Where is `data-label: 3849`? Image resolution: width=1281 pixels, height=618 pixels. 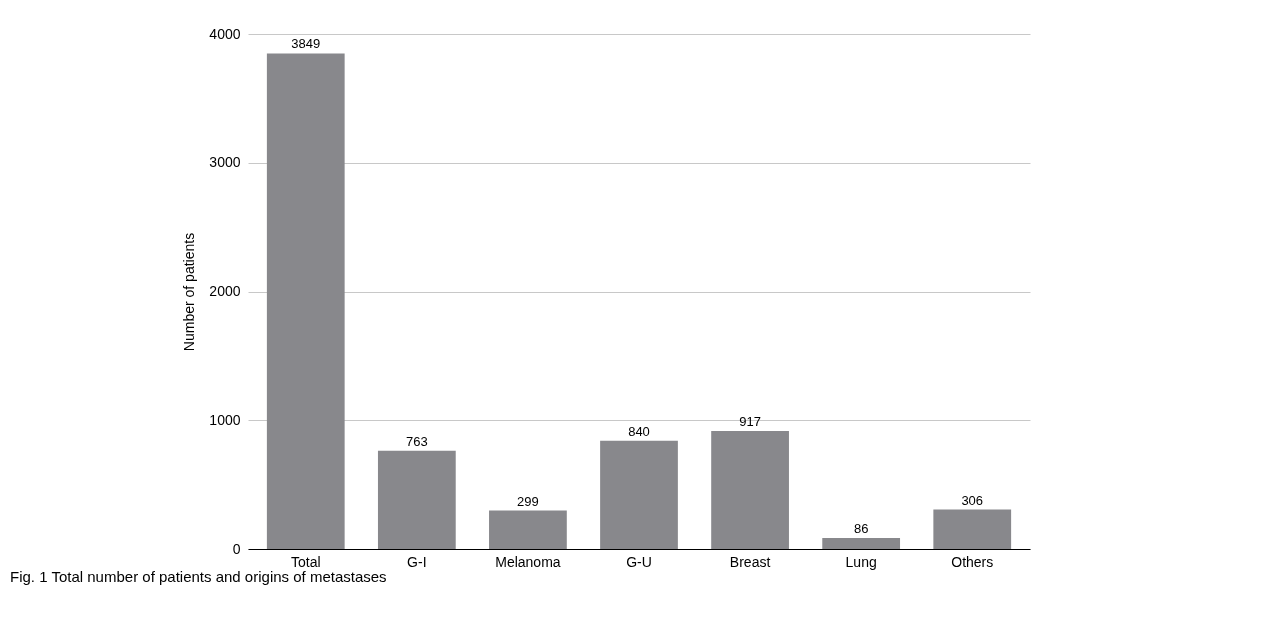
data-label: 3849 is located at coordinates (306, 44).